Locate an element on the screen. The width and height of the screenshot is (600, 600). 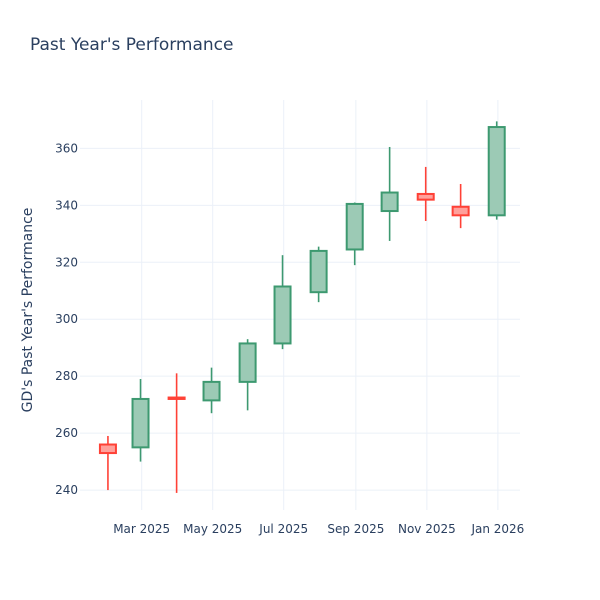
x-tick-label: Jul 2025 is located at coordinates (283, 529).